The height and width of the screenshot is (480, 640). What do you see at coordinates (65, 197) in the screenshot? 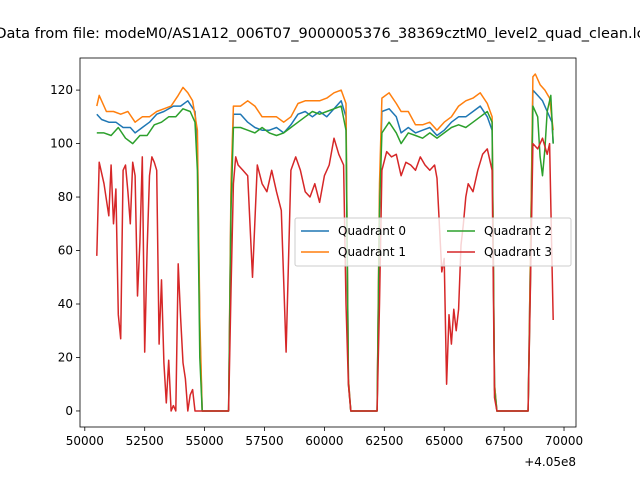
I see `y-tick-label: 80` at bounding box center [65, 197].